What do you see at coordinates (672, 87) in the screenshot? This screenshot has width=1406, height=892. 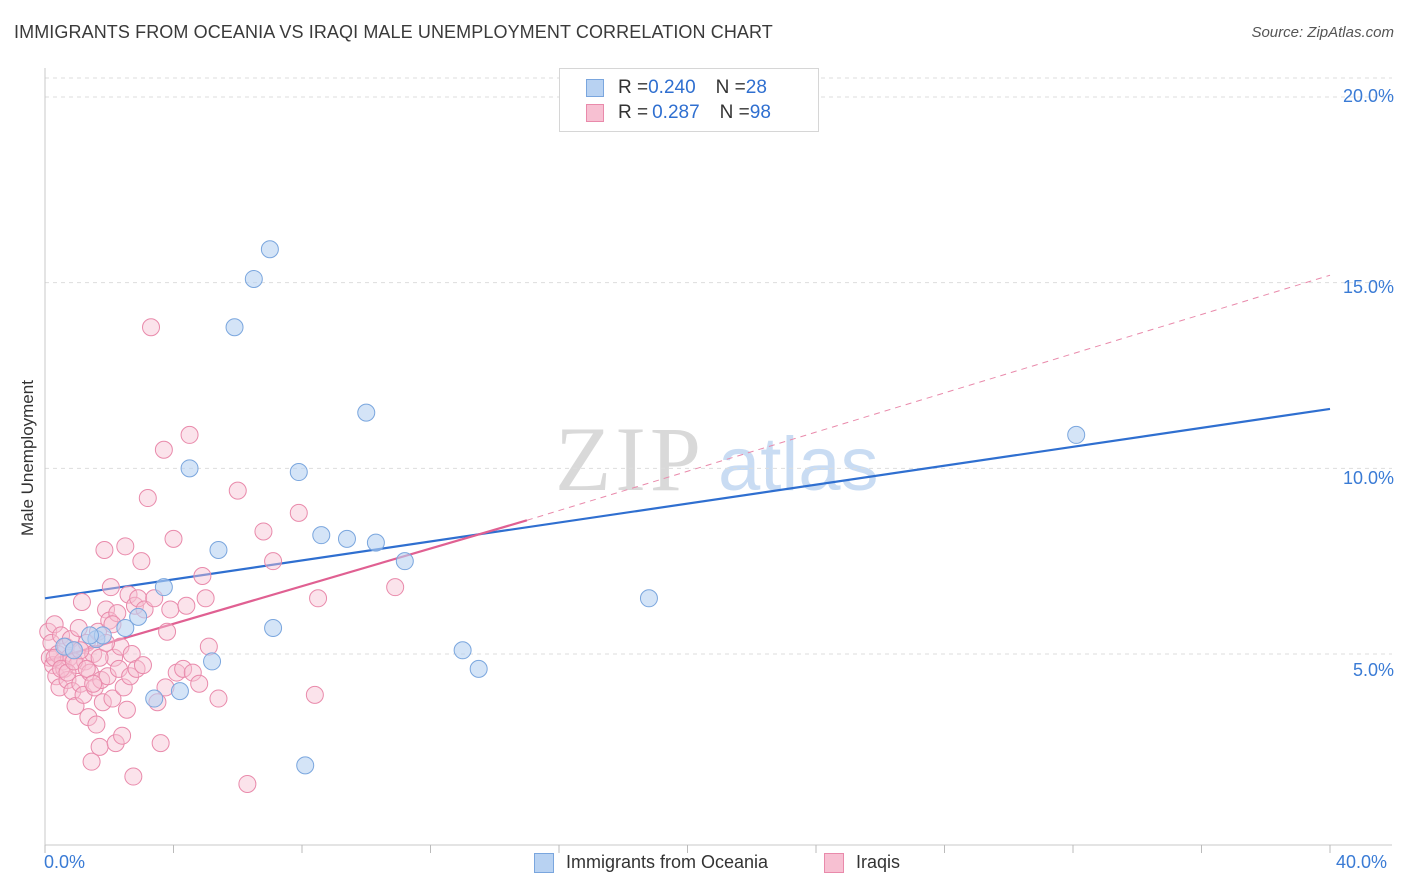 I see `legend-r-value: 0.240` at bounding box center [672, 87].